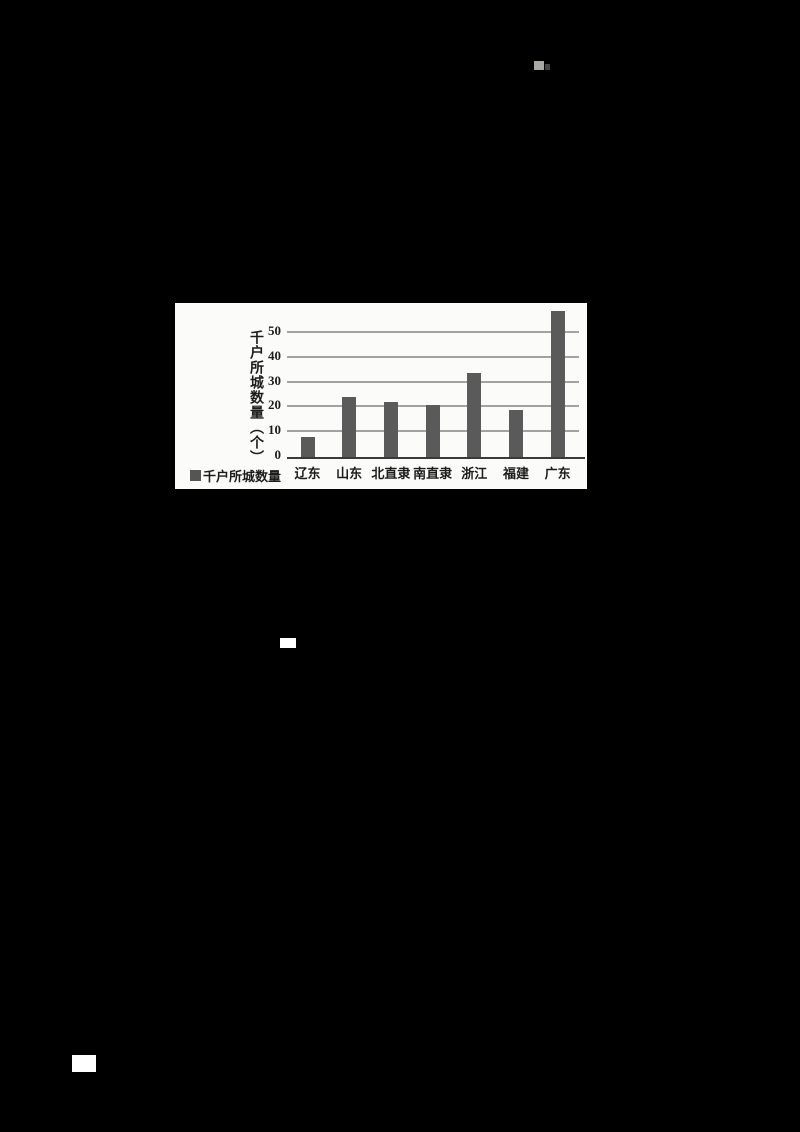  What do you see at coordinates (274, 330) in the screenshot?
I see `y-tick-label-50: 50` at bounding box center [274, 330].